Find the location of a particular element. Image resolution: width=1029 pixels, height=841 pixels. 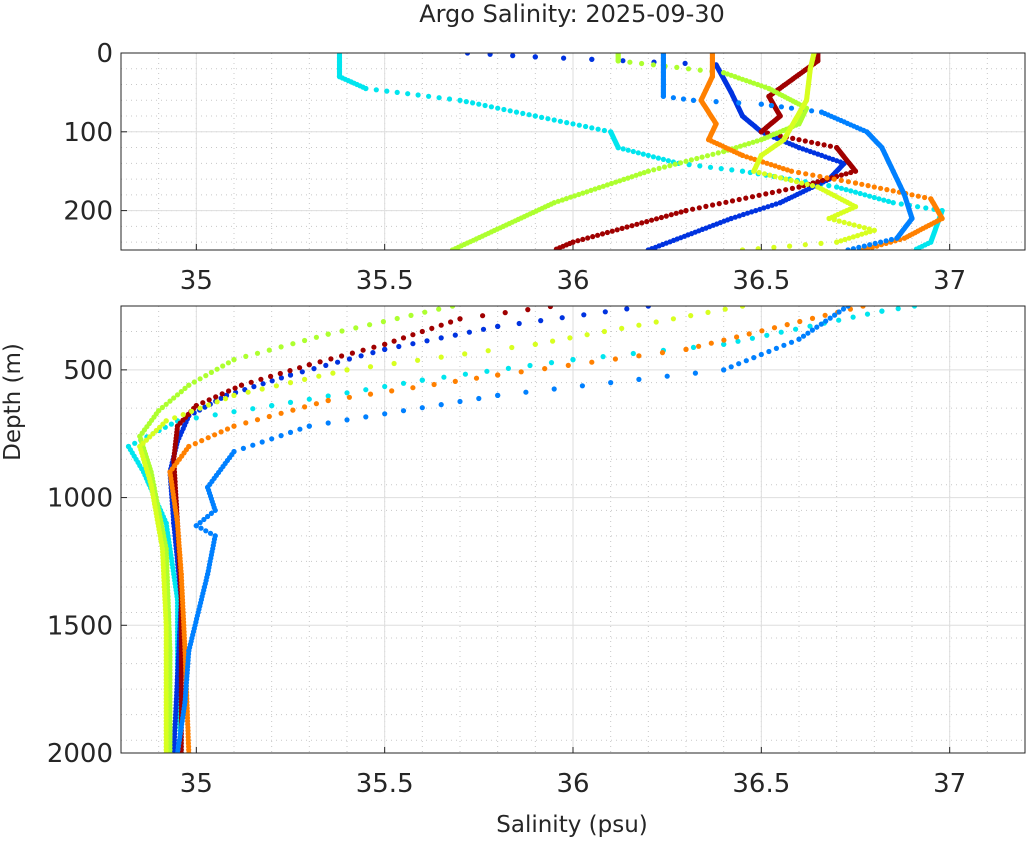

upper-series-group is located at coordinates (640, 151).